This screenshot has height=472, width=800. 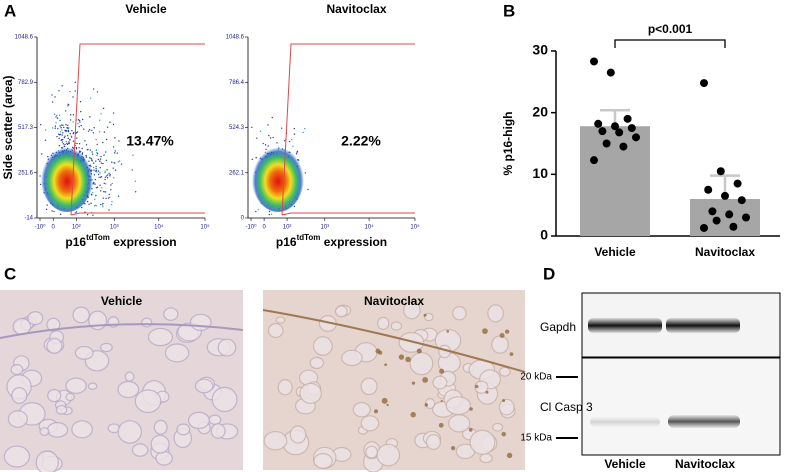 What do you see at coordinates (137, 214) in the screenshot?
I see `gate` at bounding box center [137, 214].